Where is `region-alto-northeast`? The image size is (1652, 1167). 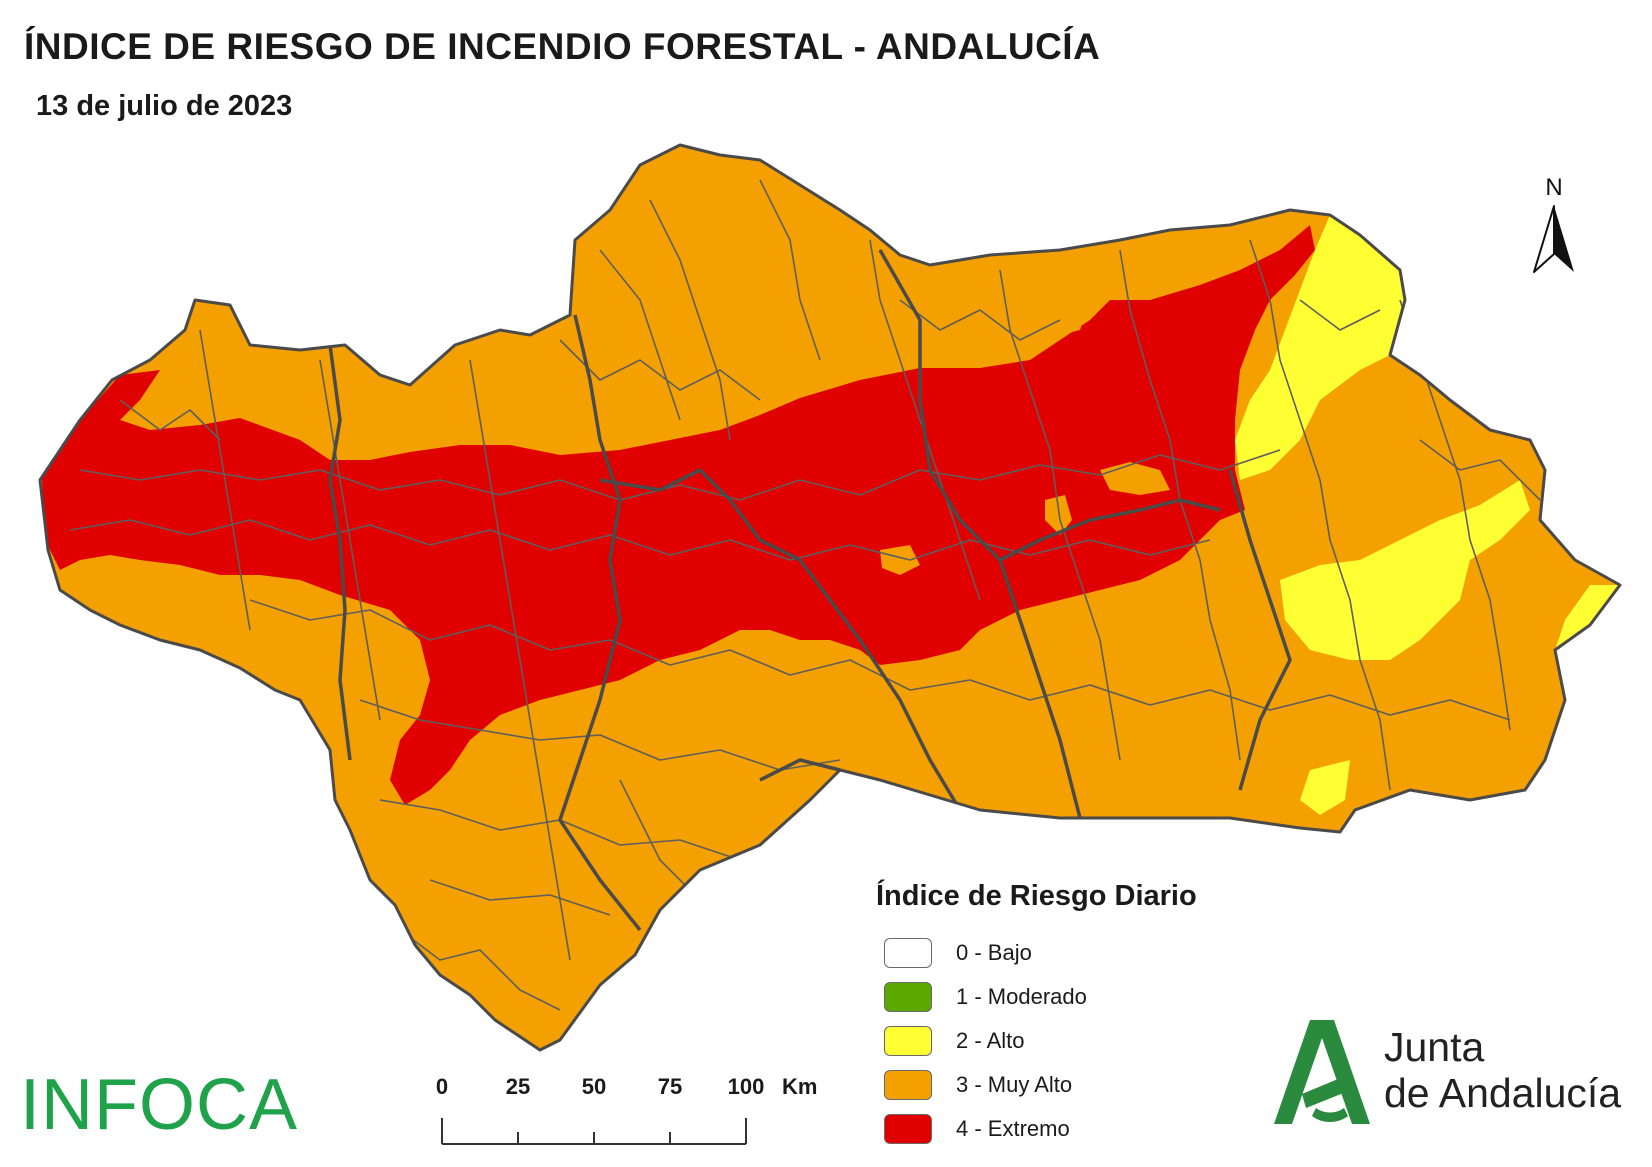 region-alto-northeast is located at coordinates (1320, 347).